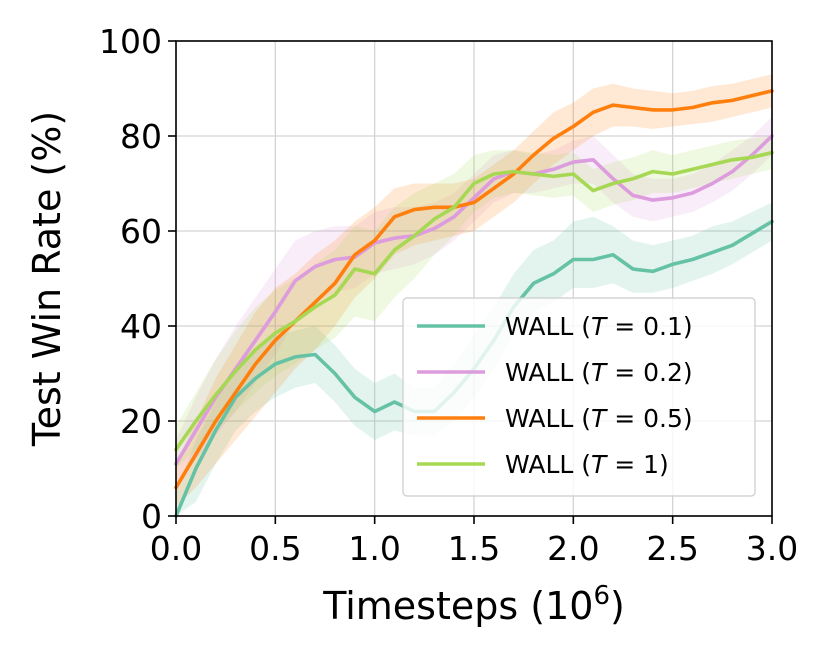 The height and width of the screenshot is (664, 830). What do you see at coordinates (47, 279) in the screenshot?
I see `y-axis-label: Test Win Rate (%)` at bounding box center [47, 279].